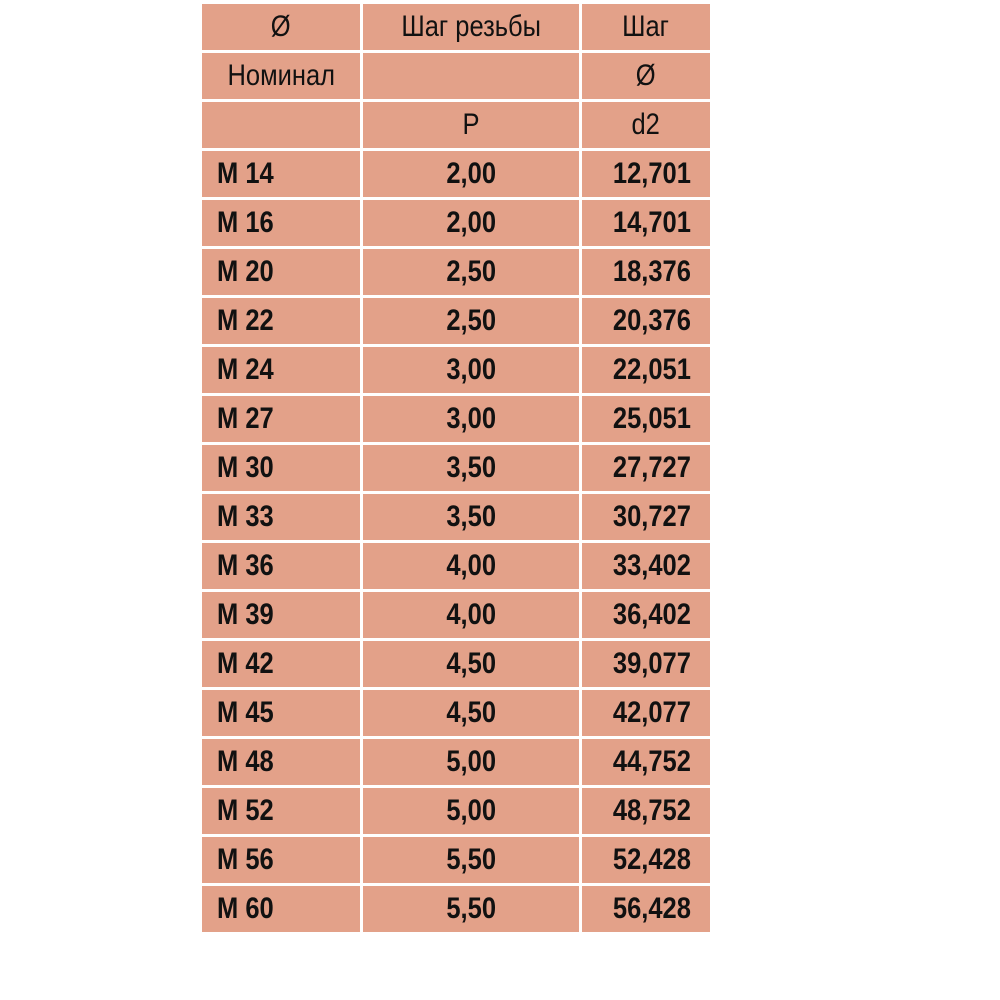 The width and height of the screenshot is (1000, 1000). I want to click on cell-text: M 42, so click(245, 663).